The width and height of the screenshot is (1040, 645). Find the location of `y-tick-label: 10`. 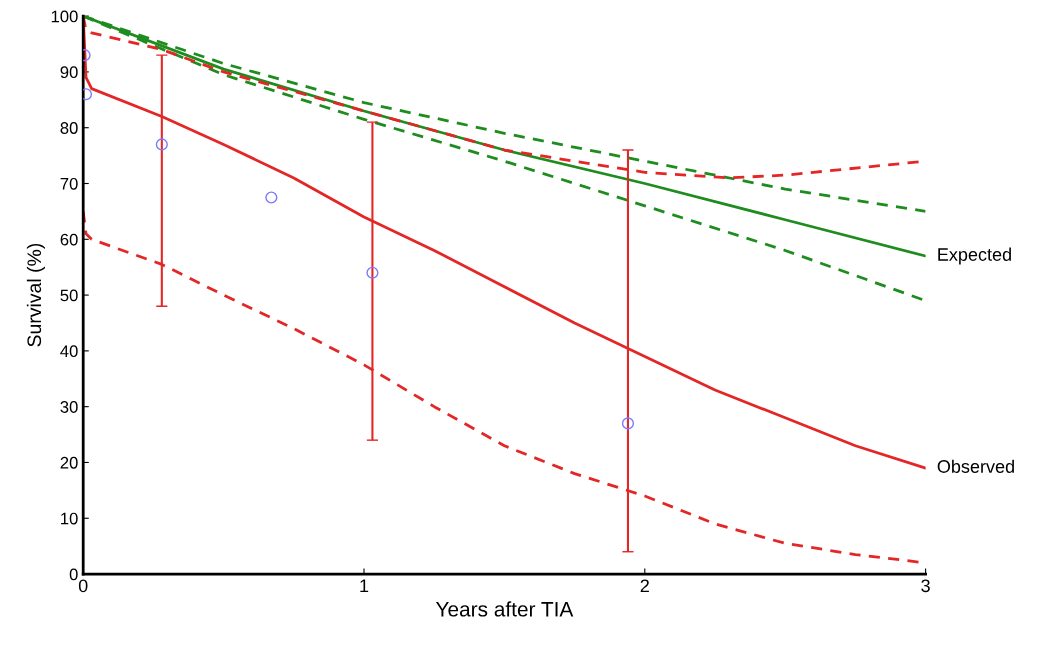

y-tick-label: 10 is located at coordinates (69, 518).